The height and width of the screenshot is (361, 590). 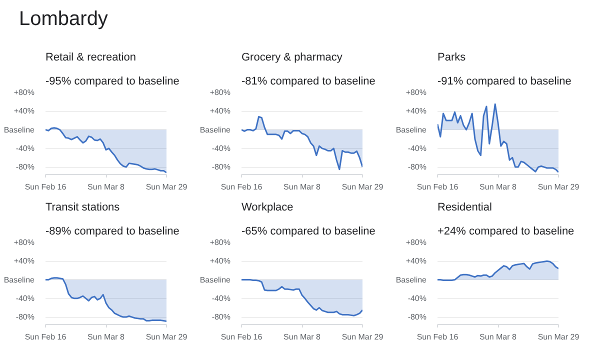 I want to click on chart-subtitle: -81% compared to baseline, so click(x=309, y=82).